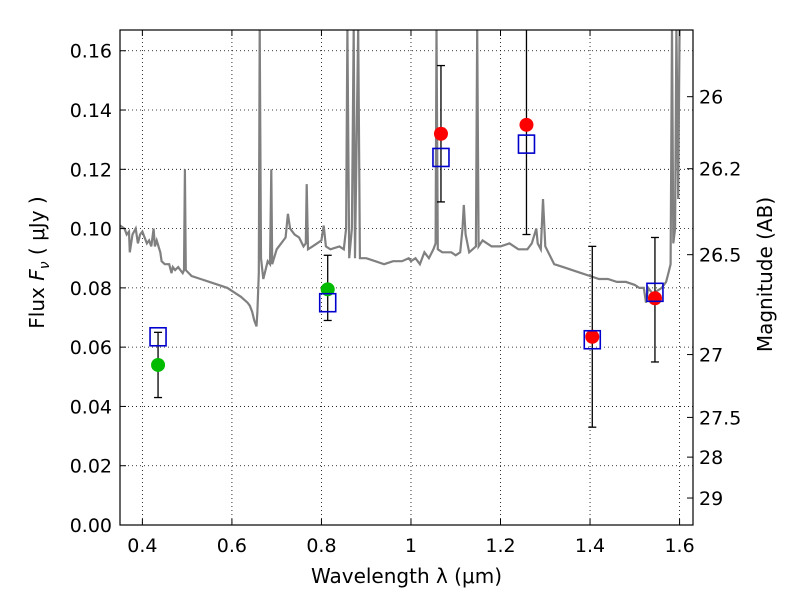 The height and width of the screenshot is (600, 800). I want to click on x-tick-label: 1.6, so click(679, 546).